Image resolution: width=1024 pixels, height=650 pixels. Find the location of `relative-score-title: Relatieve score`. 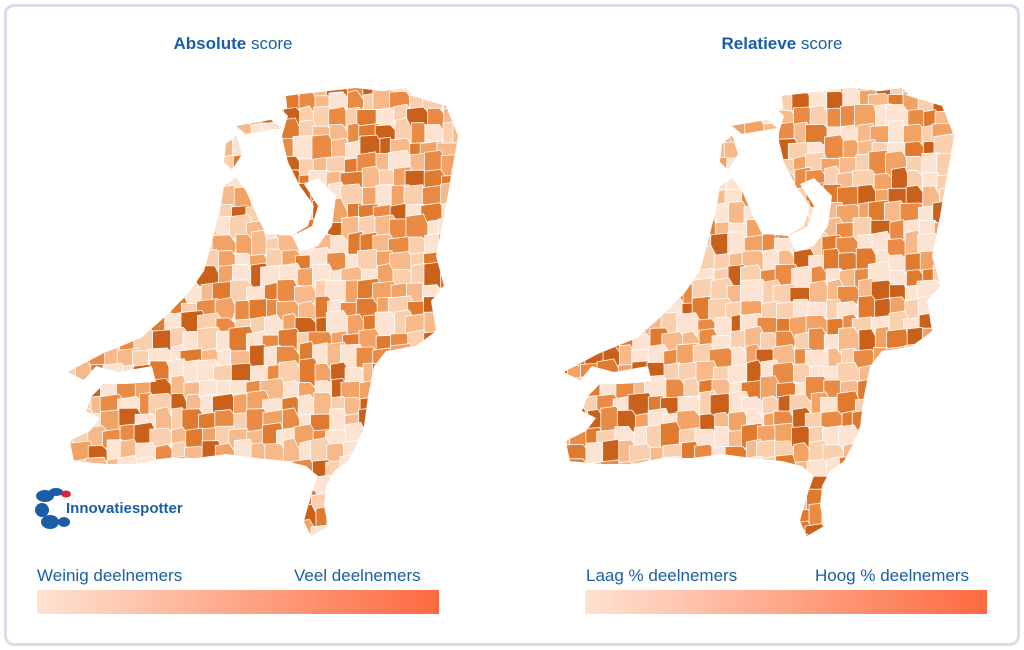

relative-score-title: Relatieve score is located at coordinates (782, 44).